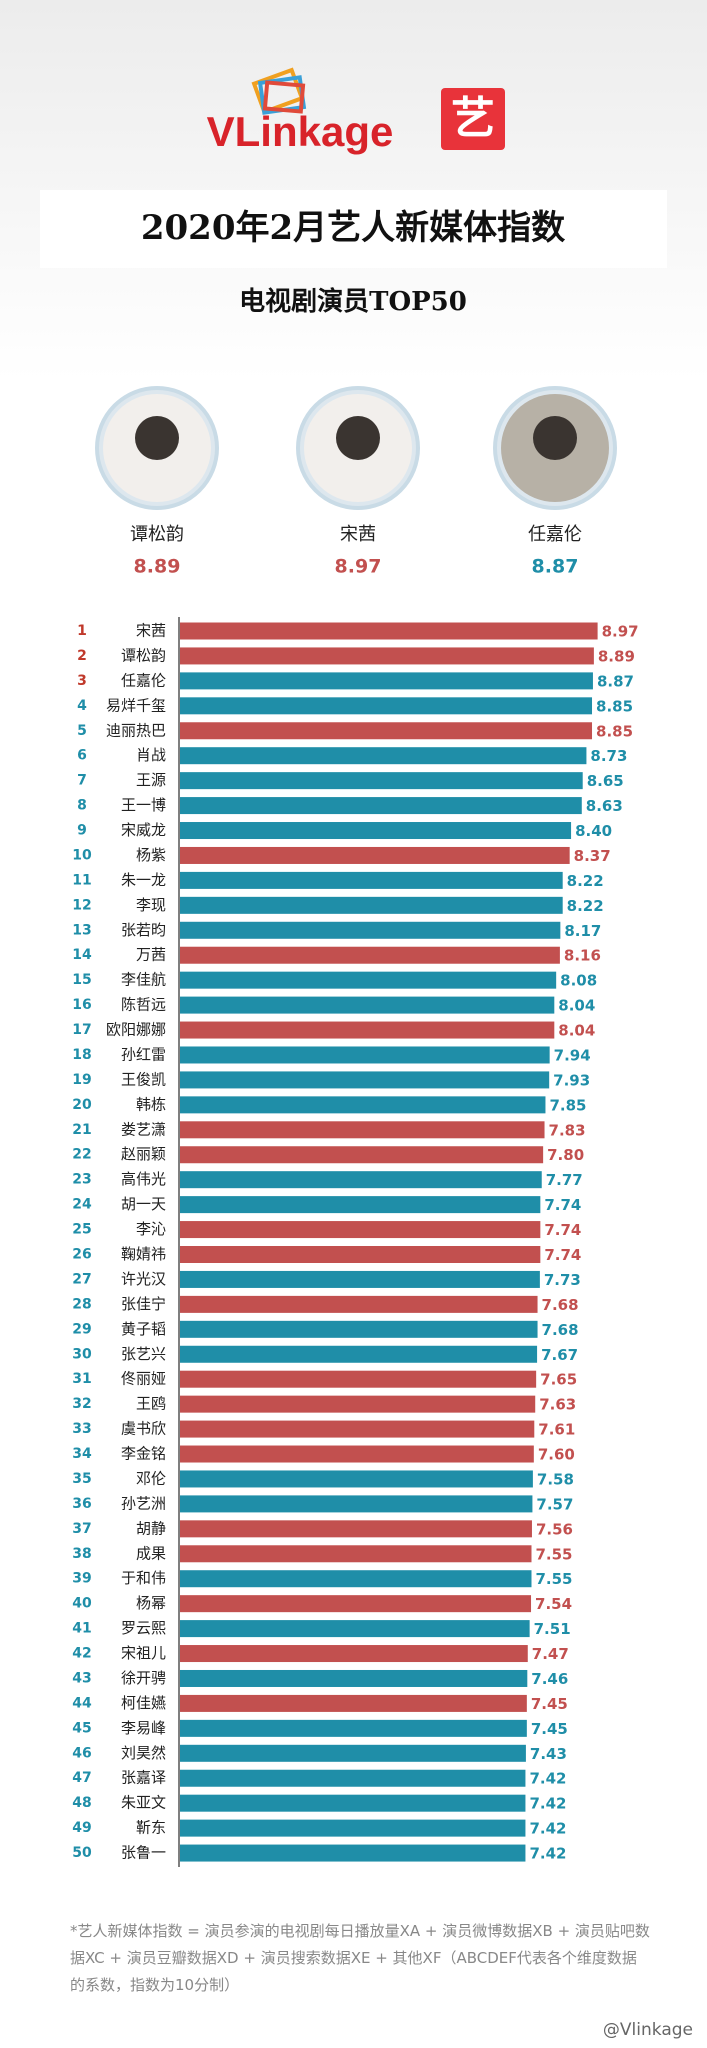 The width and height of the screenshot is (707, 2048). Describe the element at coordinates (151, 905) in the screenshot. I see `name: 李现` at that location.